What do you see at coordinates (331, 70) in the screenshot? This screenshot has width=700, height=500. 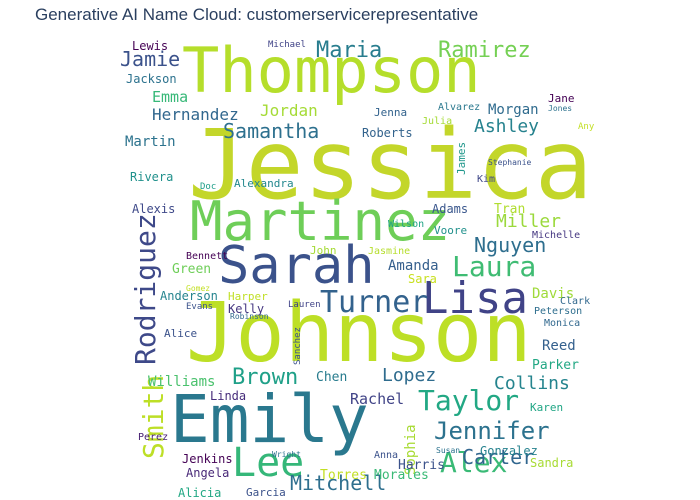 I see `word-thompson: Thompson` at bounding box center [331, 70].